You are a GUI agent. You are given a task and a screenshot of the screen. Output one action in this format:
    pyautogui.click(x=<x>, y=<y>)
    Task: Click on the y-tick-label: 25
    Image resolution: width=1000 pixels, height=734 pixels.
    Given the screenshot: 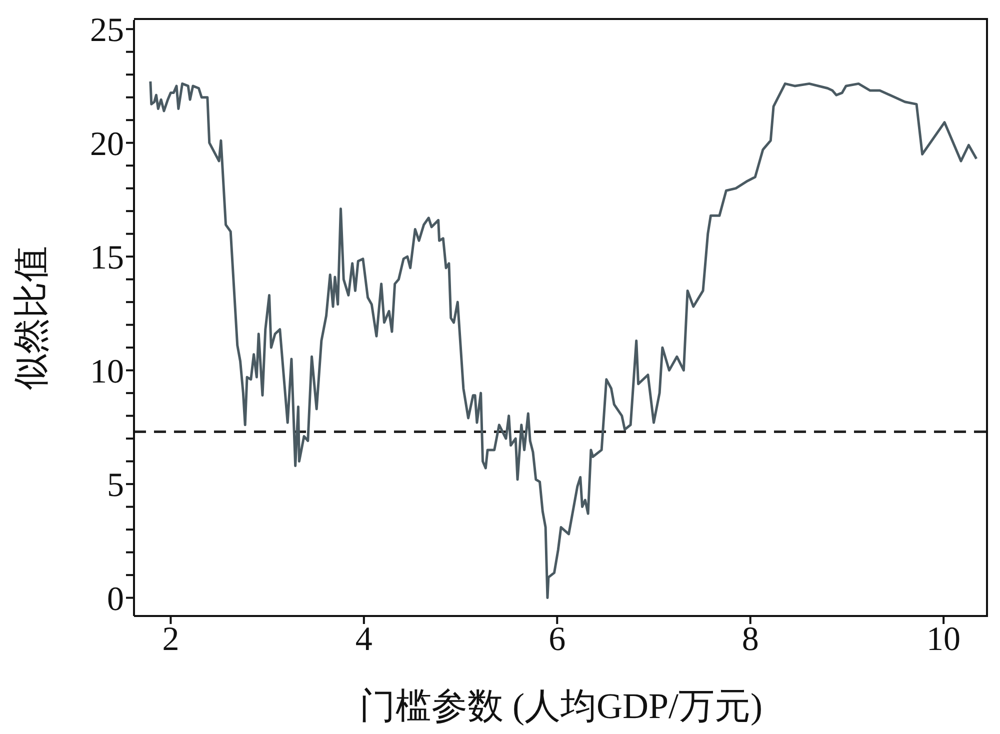 What is the action you would take?
    pyautogui.click(x=107, y=31)
    